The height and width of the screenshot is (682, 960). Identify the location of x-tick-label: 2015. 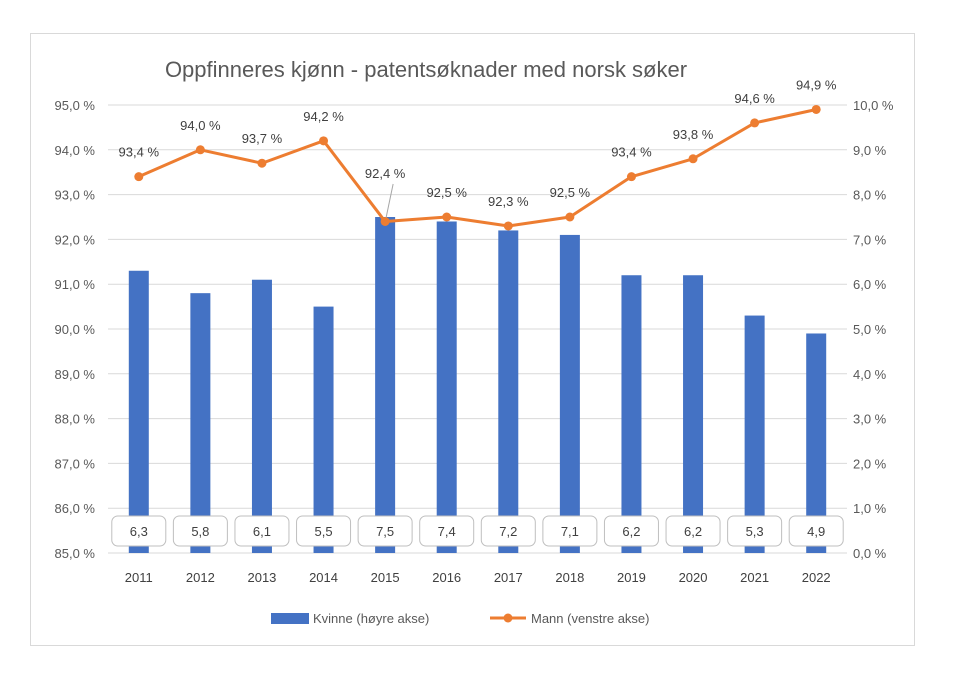
(385, 577).